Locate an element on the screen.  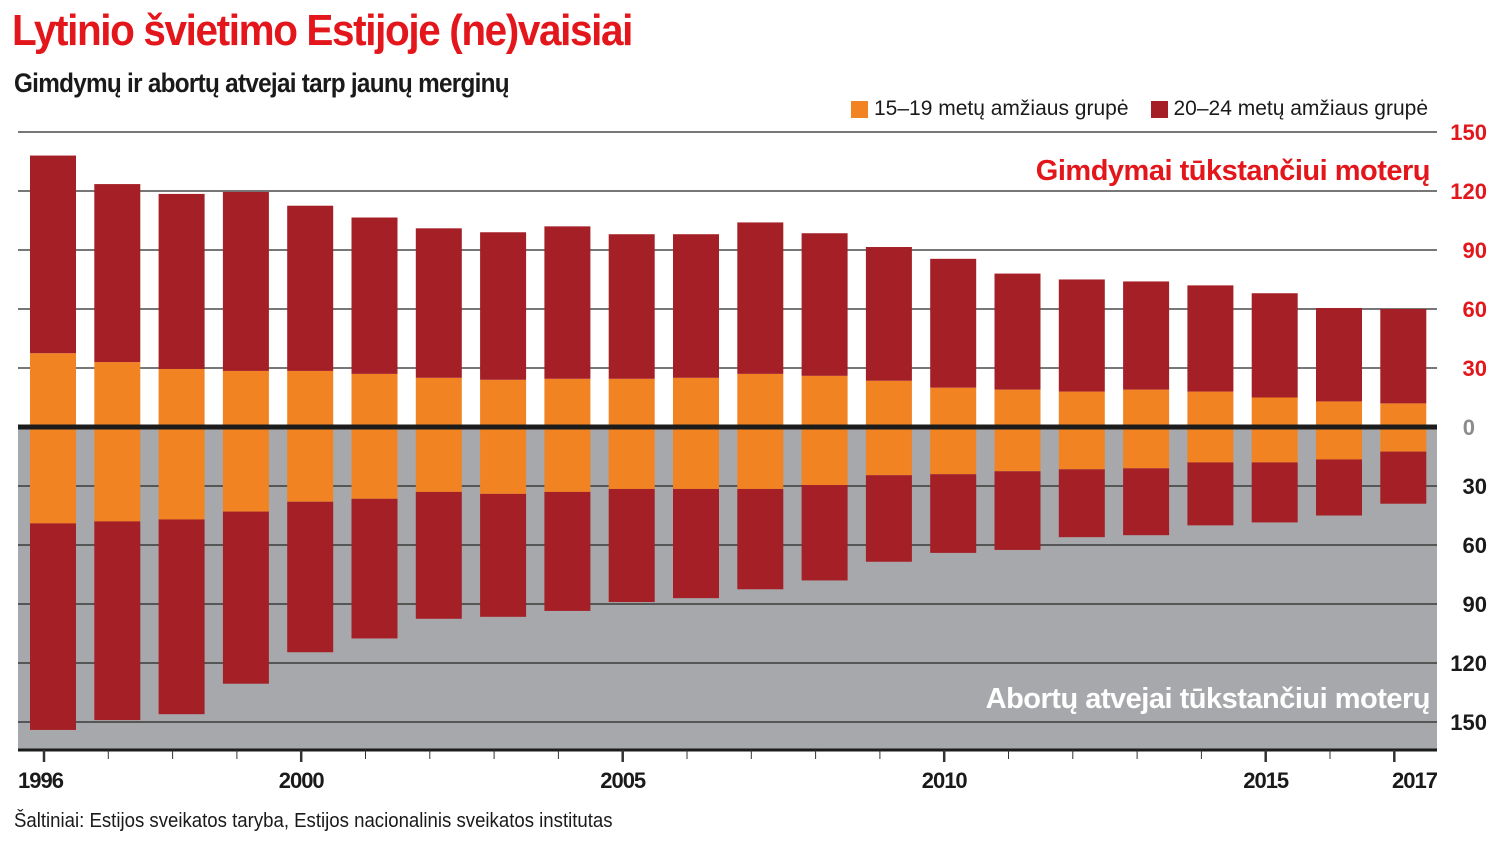
x-tick-label: 1996 is located at coordinates (41, 780).